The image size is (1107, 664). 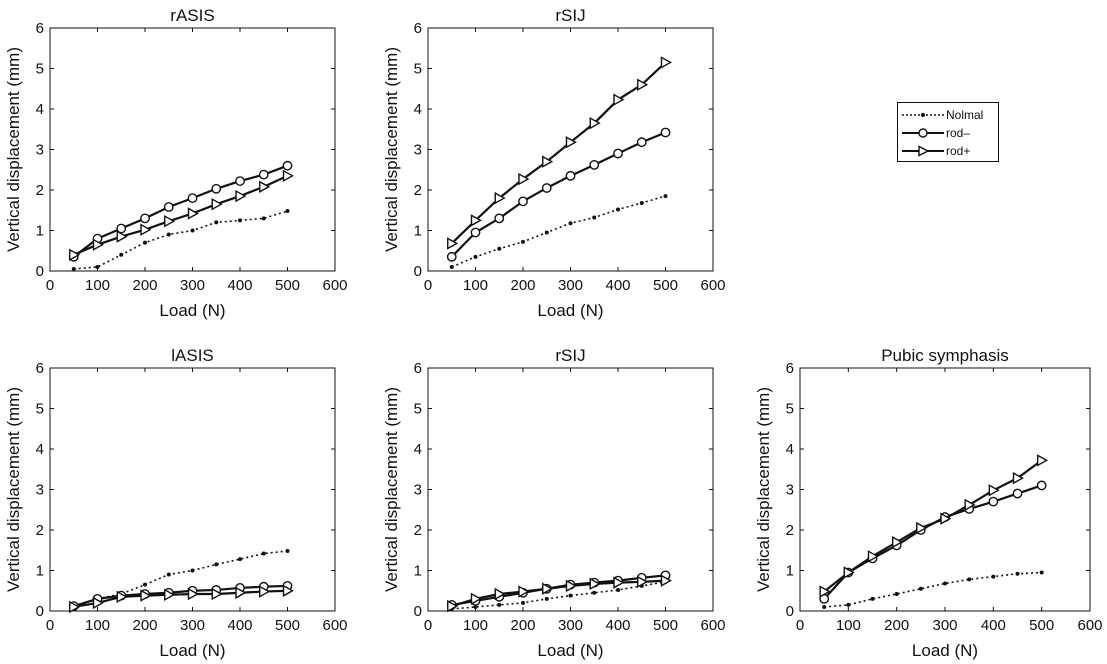 I want to click on subplot-title: rASIS, so click(x=192, y=15).